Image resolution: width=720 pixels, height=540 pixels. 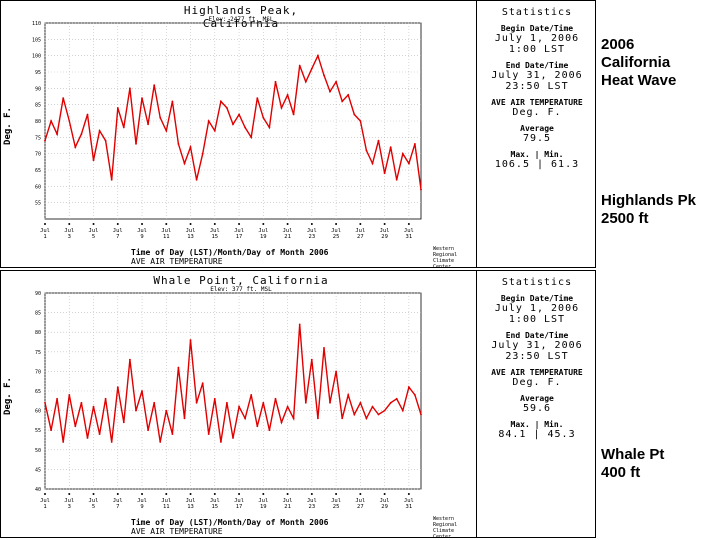 What do you see at coordinates (38, 122) in the screenshot?
I see `y-tick-label: 80` at bounding box center [38, 122].